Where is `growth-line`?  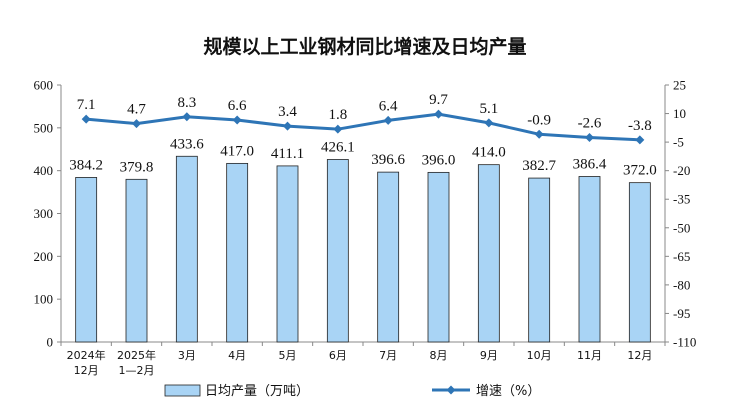
growth-line is located at coordinates (363, 127).